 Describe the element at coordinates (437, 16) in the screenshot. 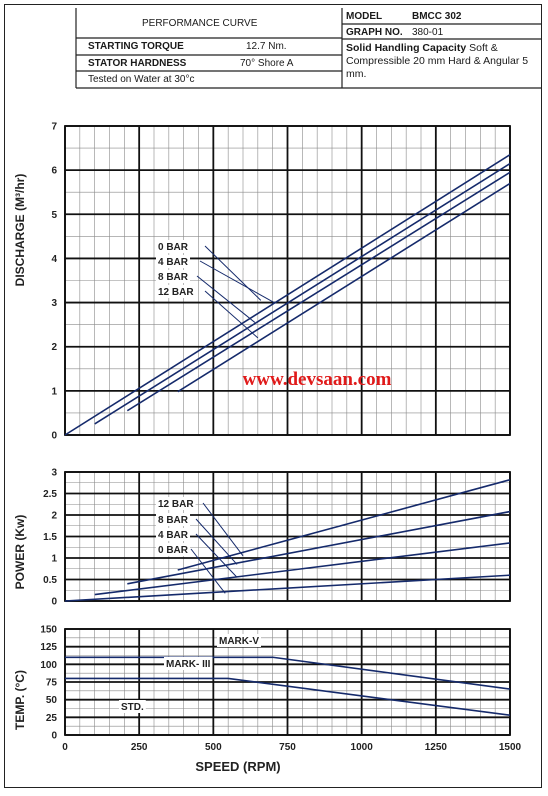

I see `model-value: BMCC 302` at that location.